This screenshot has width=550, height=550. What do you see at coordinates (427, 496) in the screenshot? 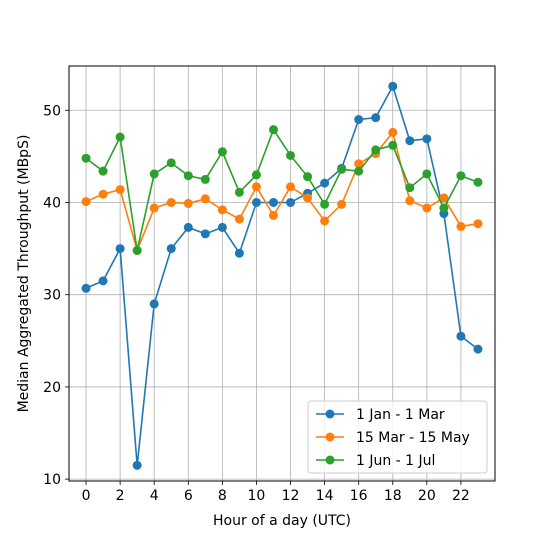
I see `x-tick-label: 20` at bounding box center [427, 496].